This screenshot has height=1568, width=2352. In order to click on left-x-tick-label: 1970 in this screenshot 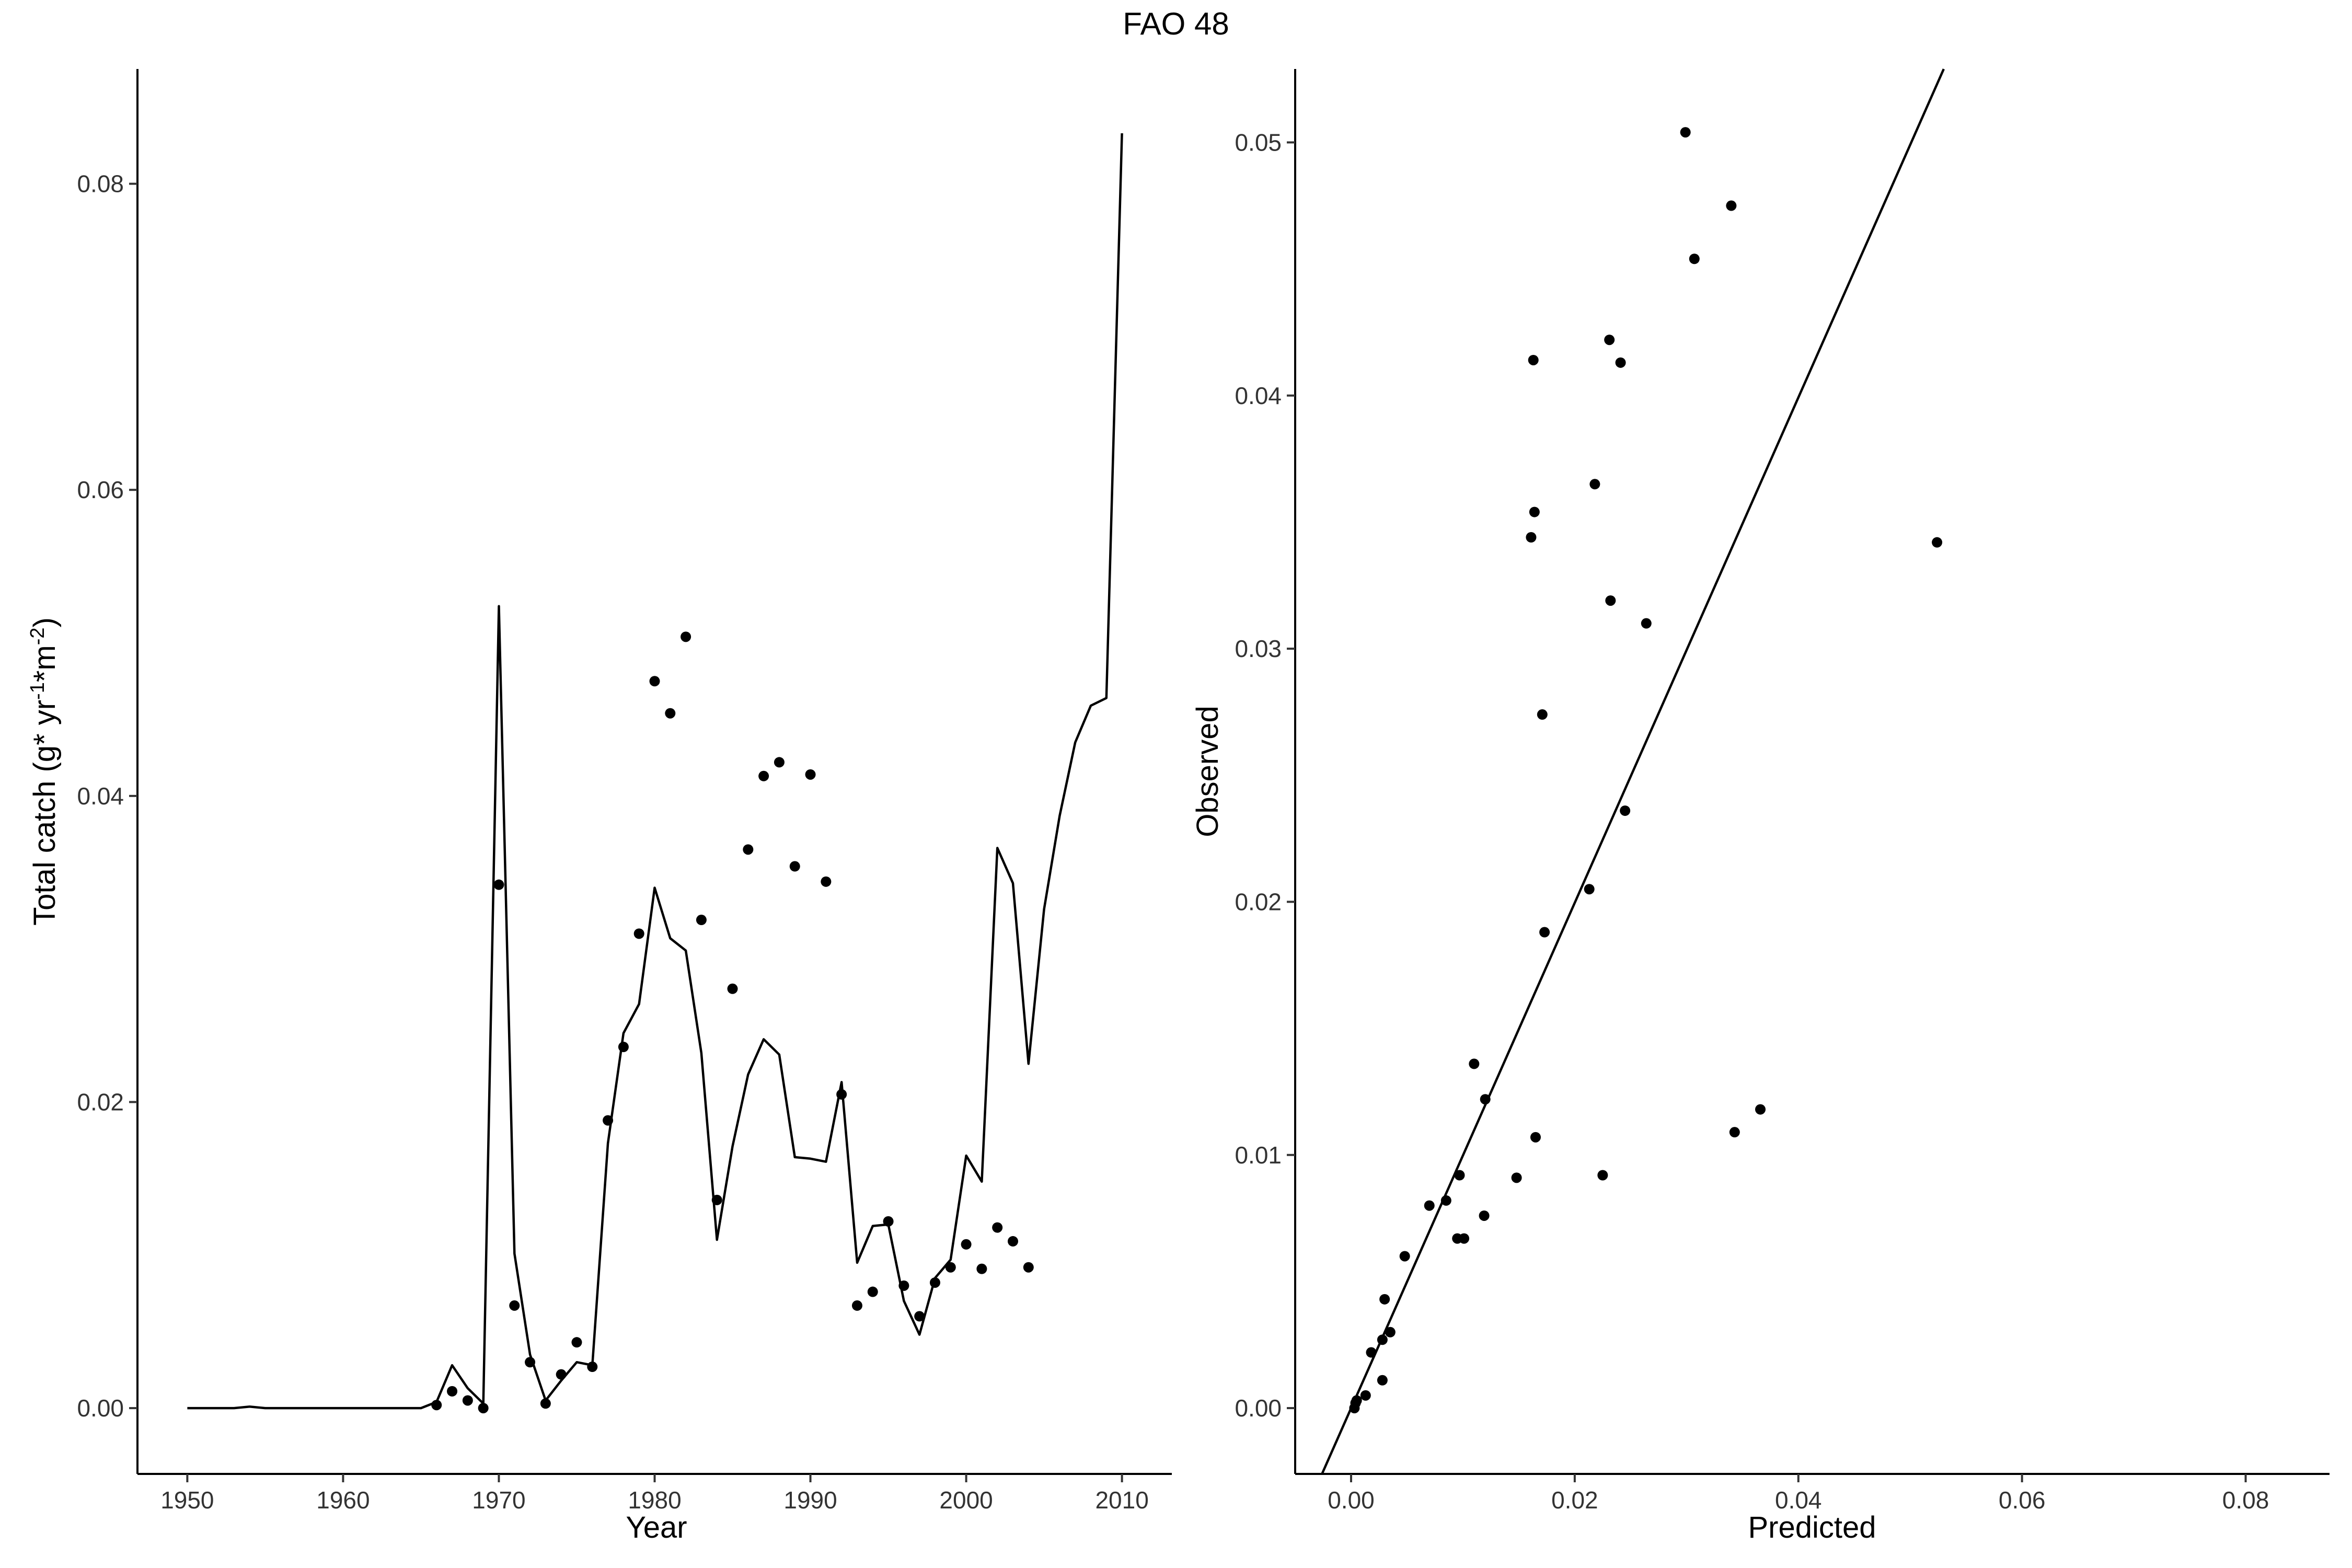, I will do `click(498, 1500)`.